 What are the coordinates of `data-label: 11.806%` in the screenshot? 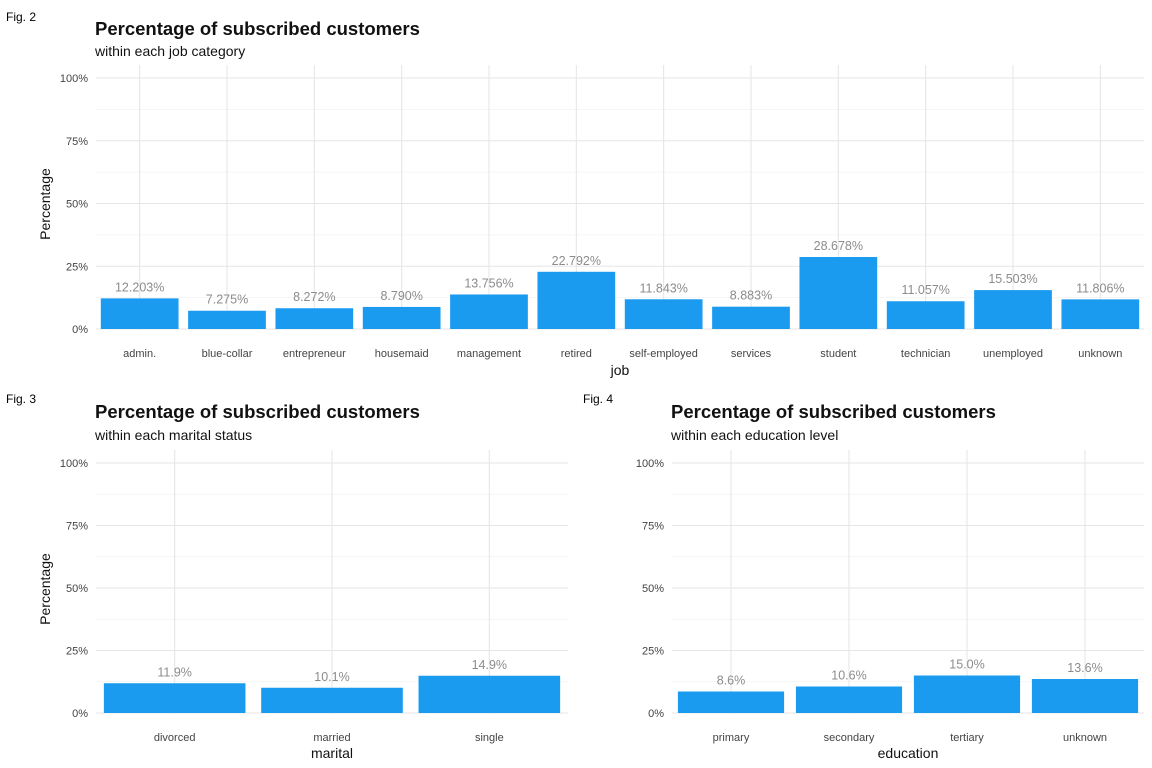 It's located at (1100, 288).